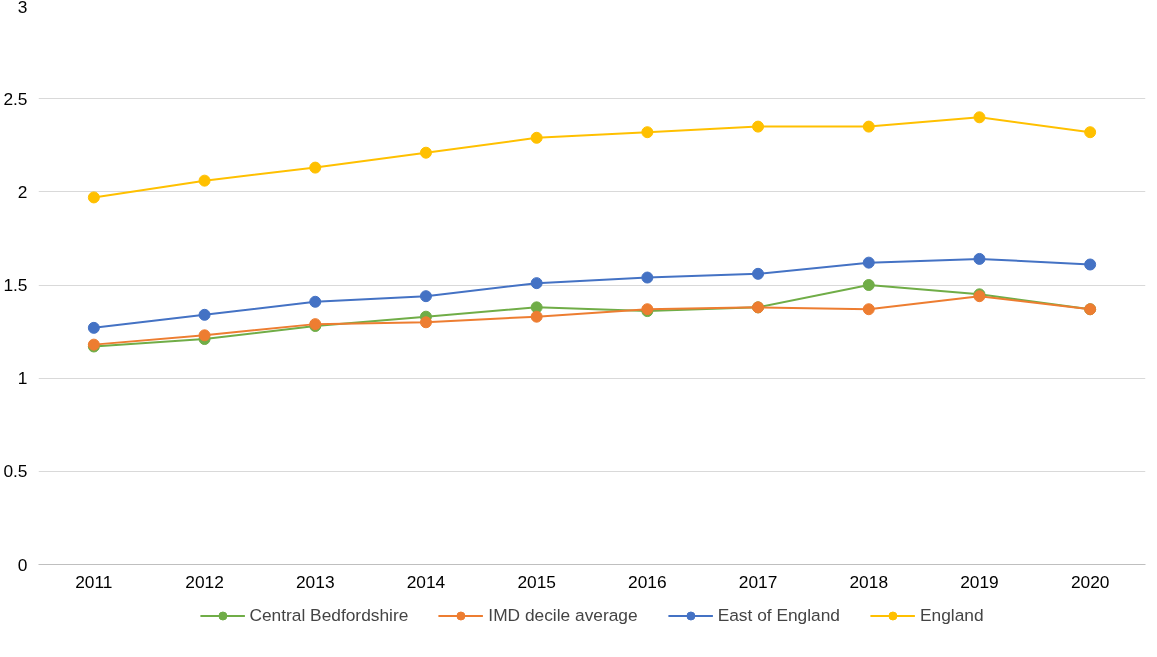 The image size is (1157, 657). I want to click on x-tick-label: 2020, so click(1090, 581).